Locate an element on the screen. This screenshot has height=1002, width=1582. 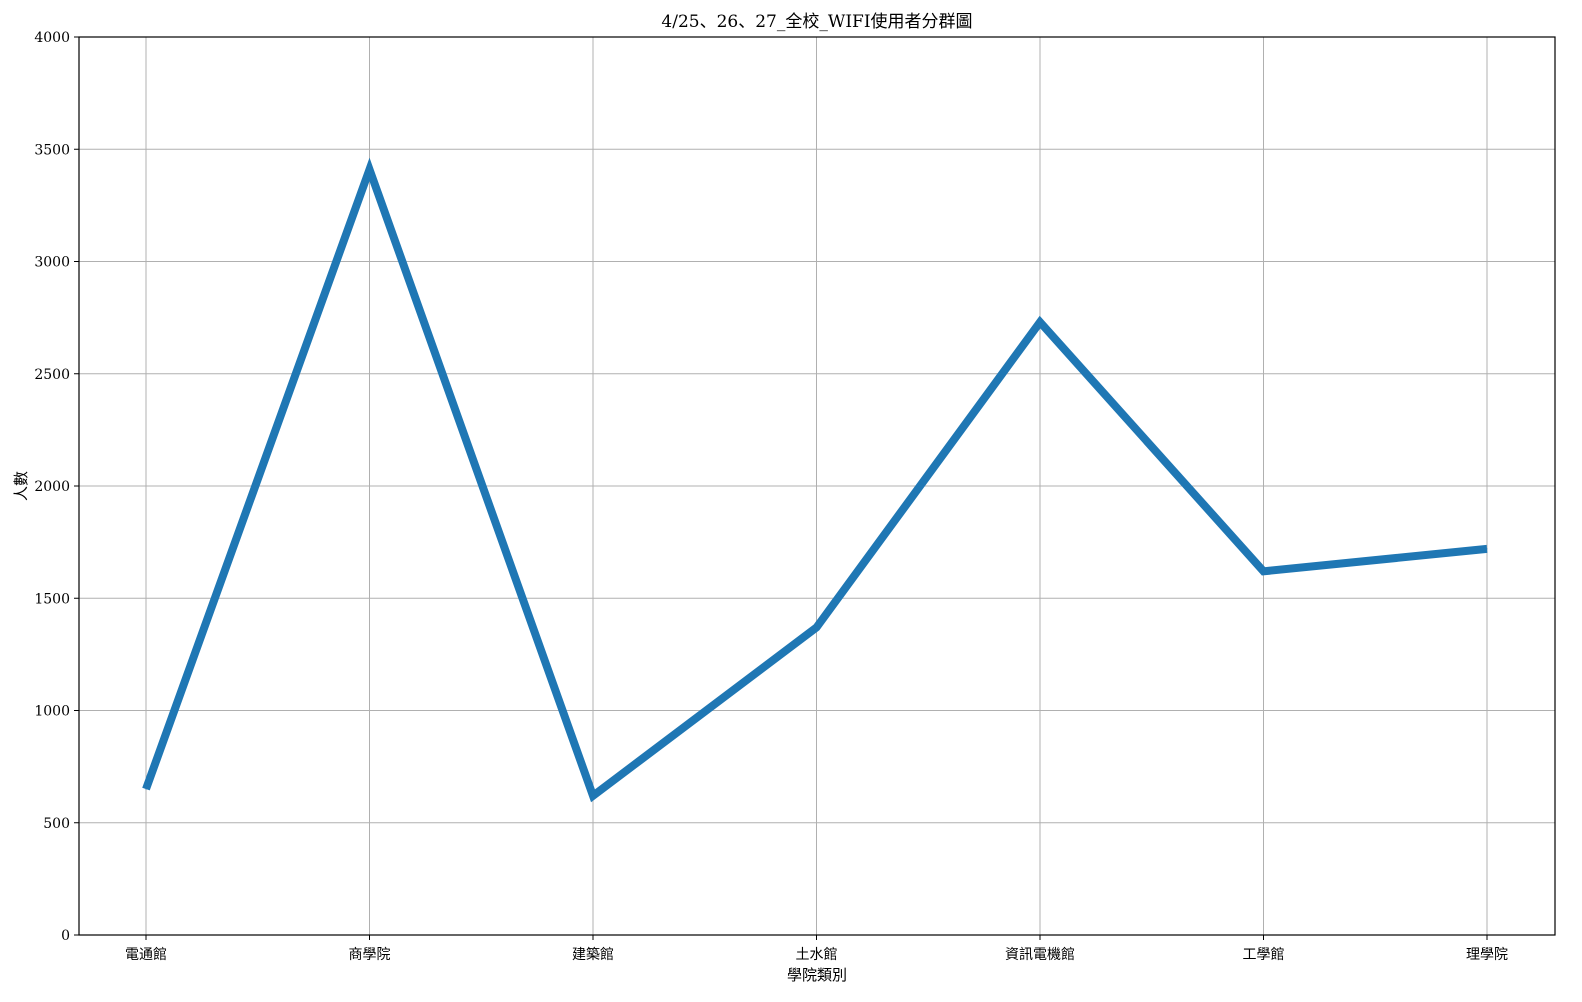
x-tick-label: 建築館 is located at coordinates (593, 954).